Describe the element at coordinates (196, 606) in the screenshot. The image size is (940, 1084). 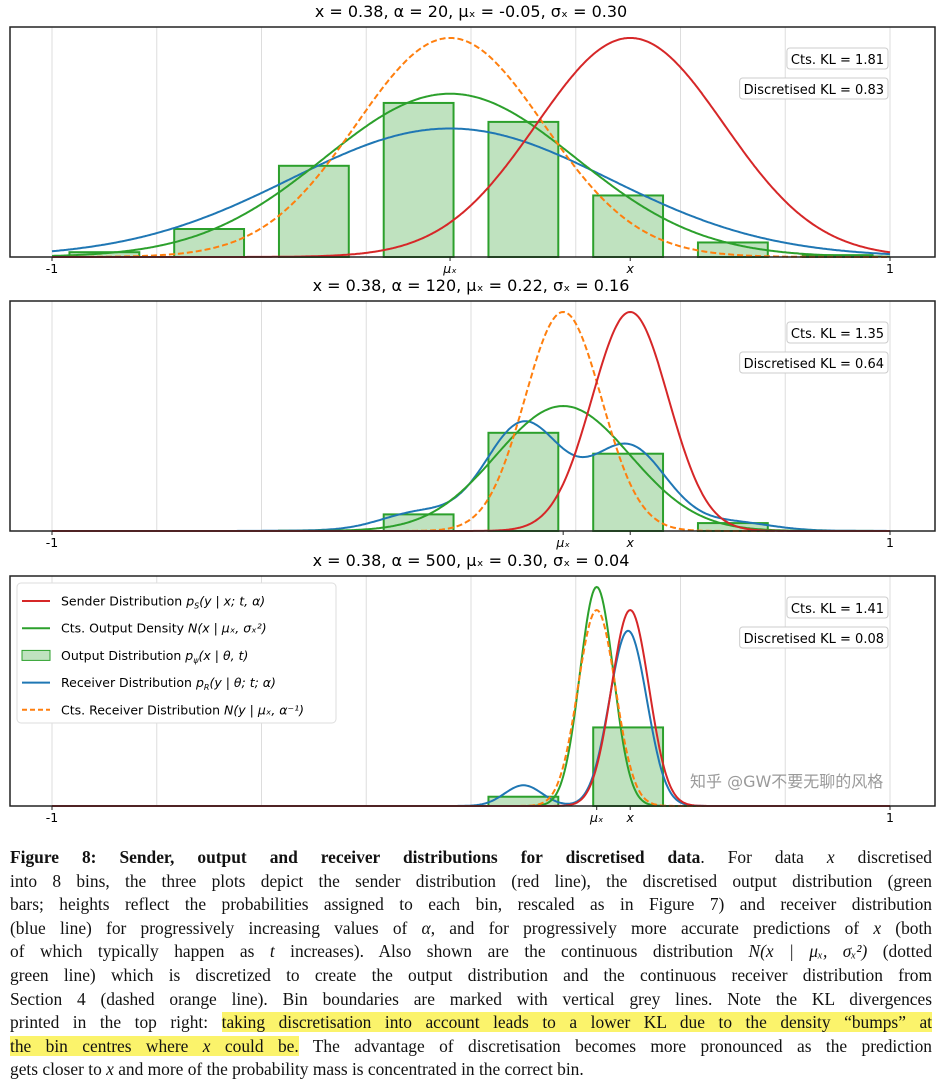
I see `legend-math-sub: S` at that location.